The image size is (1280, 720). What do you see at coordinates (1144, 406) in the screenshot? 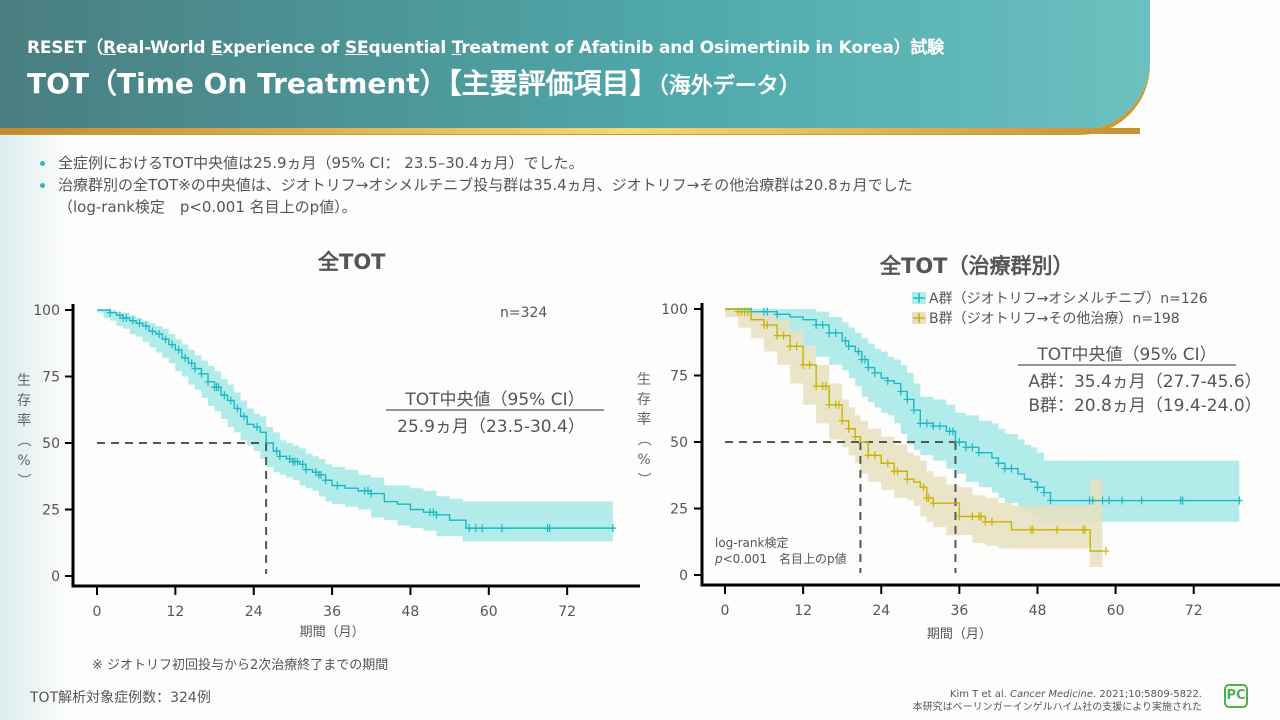
I see `median-box-line: B群：20.8ヵ月（19.4-24.0）` at bounding box center [1144, 406].